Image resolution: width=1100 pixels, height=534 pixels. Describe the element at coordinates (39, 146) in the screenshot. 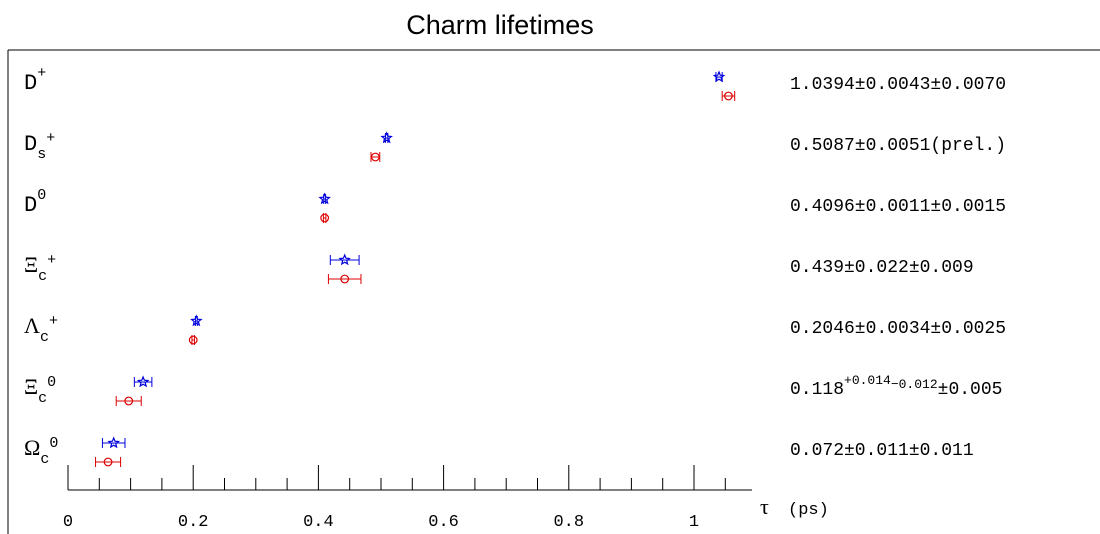

I see `particle-label: Ds+` at that location.